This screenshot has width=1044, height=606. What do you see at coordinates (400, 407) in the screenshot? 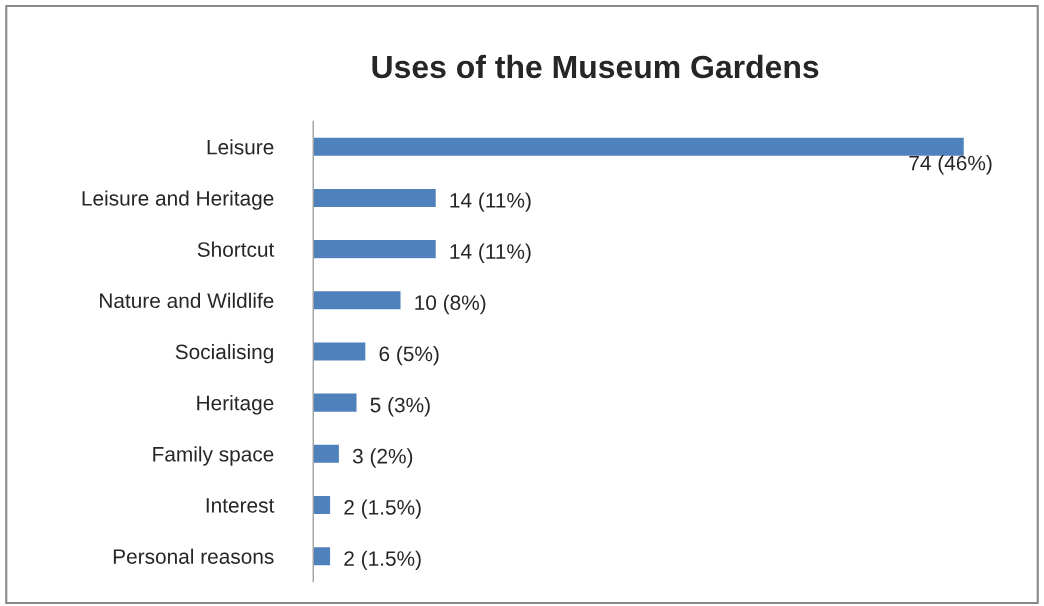
I see `data-label: 5 (3%)` at bounding box center [400, 407].